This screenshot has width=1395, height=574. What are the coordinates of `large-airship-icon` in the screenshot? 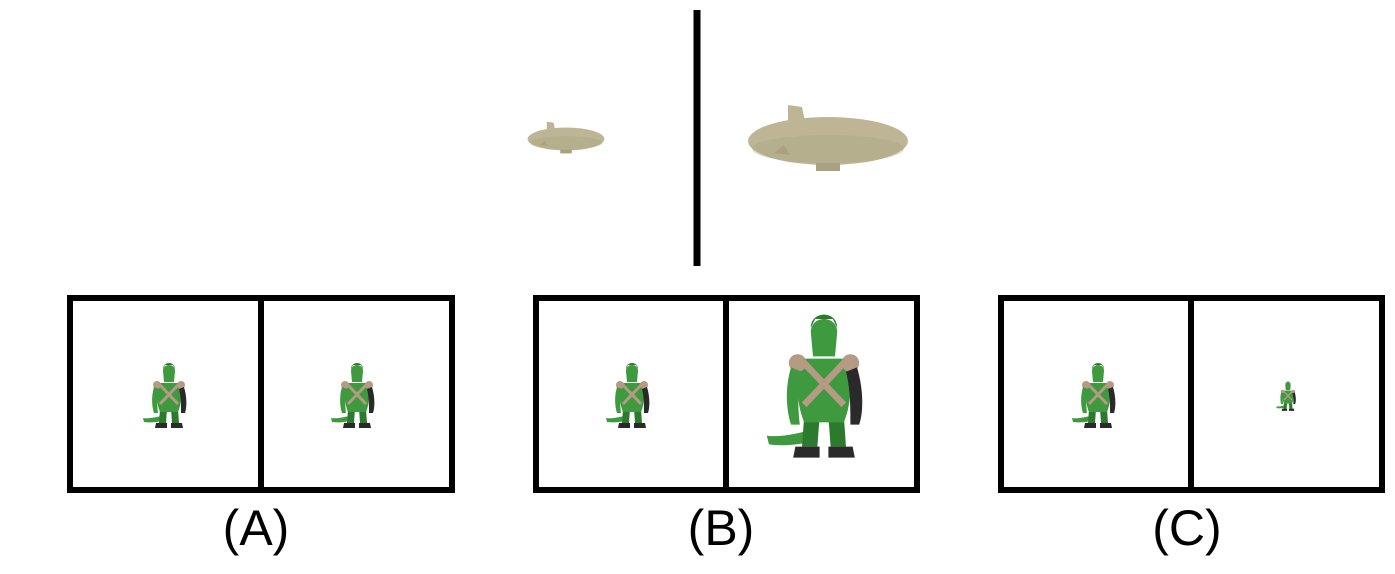 It's located at (828, 138).